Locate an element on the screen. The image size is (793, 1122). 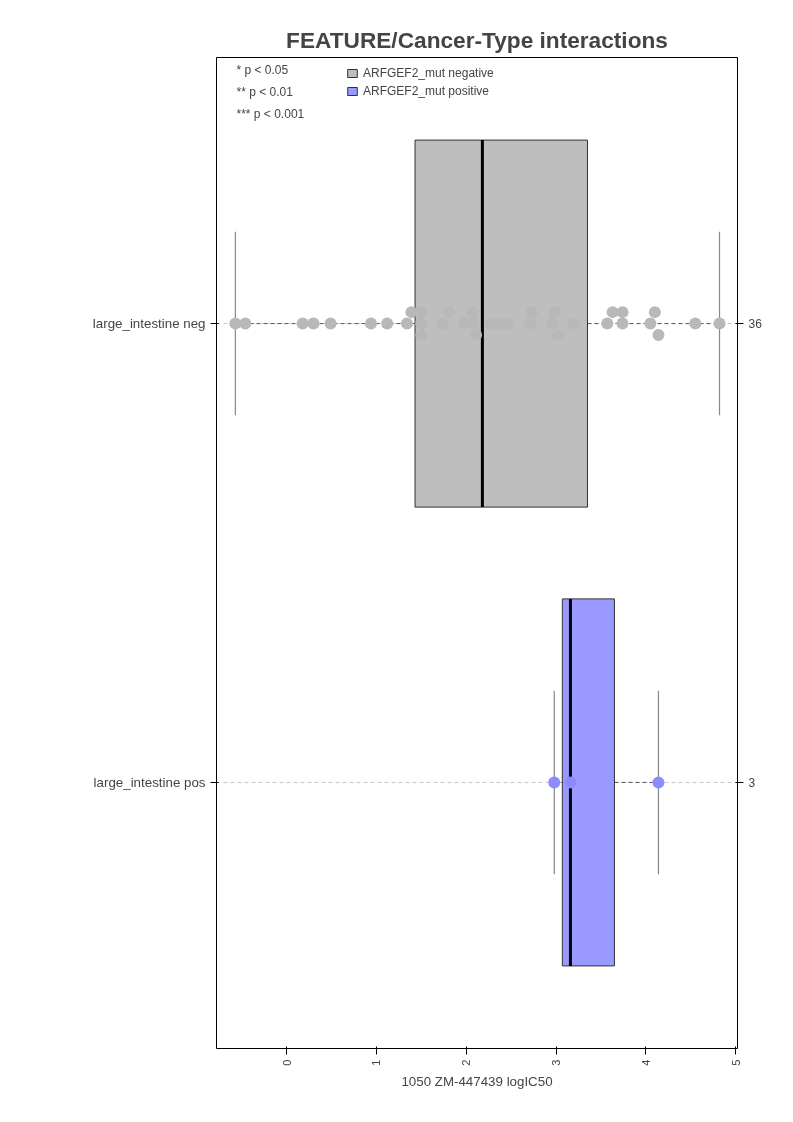
x-tick-label: 2 is located at coordinates (466, 1062).